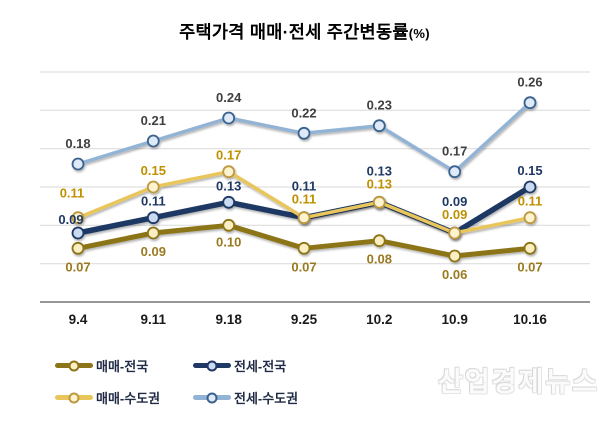 The height and width of the screenshot is (443, 609). I want to click on series-1-labels: 0.09 0.11 0.13 0.11 0.13 0.09 0.15, so click(300, 195).